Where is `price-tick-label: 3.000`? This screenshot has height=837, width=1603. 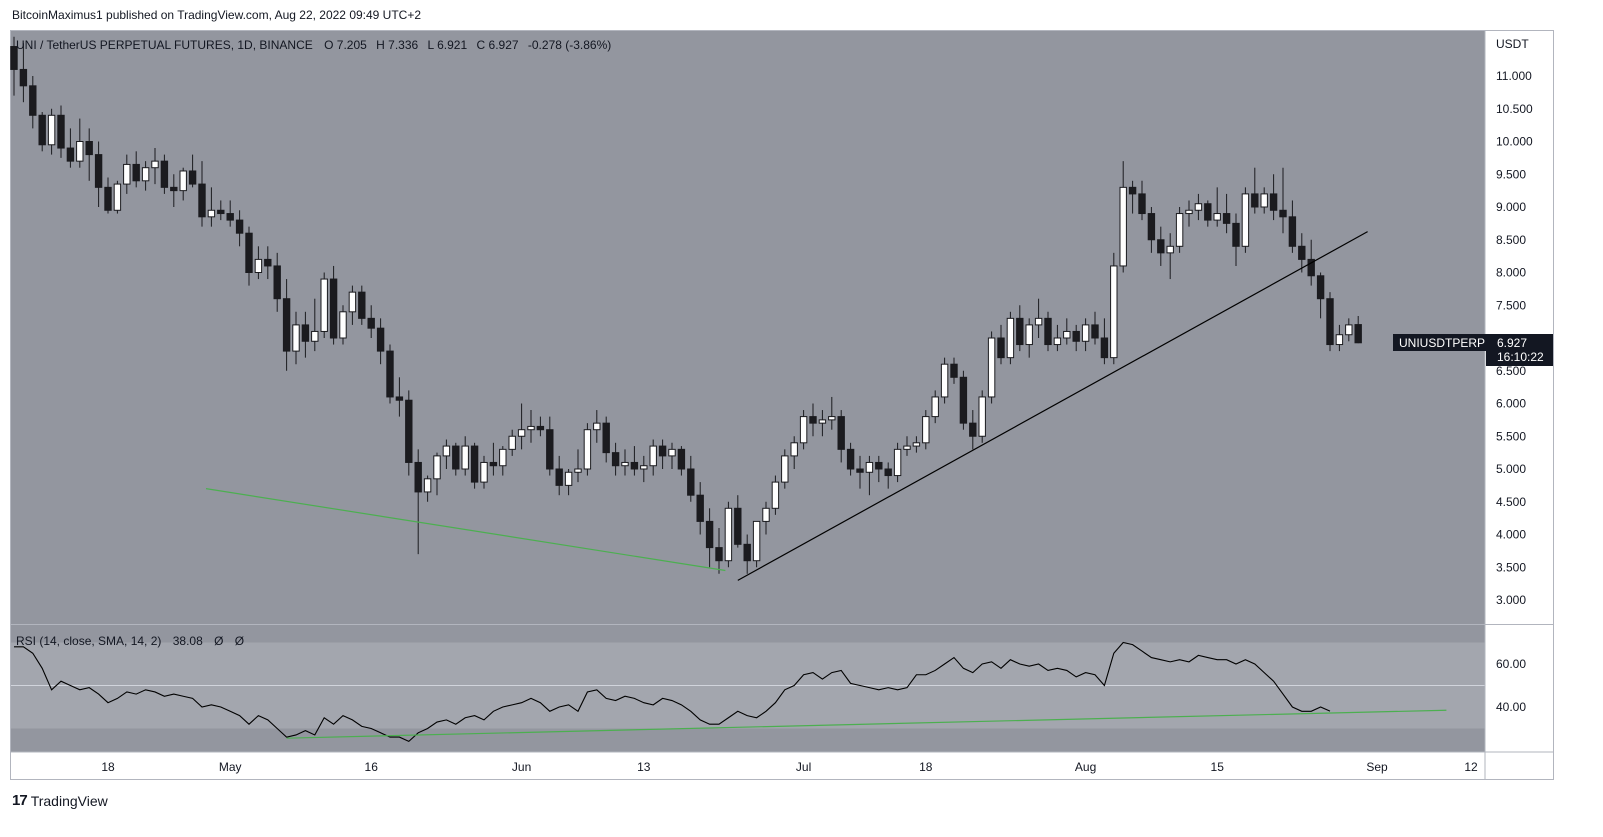
price-tick-label: 3.000 is located at coordinates (1511, 600).